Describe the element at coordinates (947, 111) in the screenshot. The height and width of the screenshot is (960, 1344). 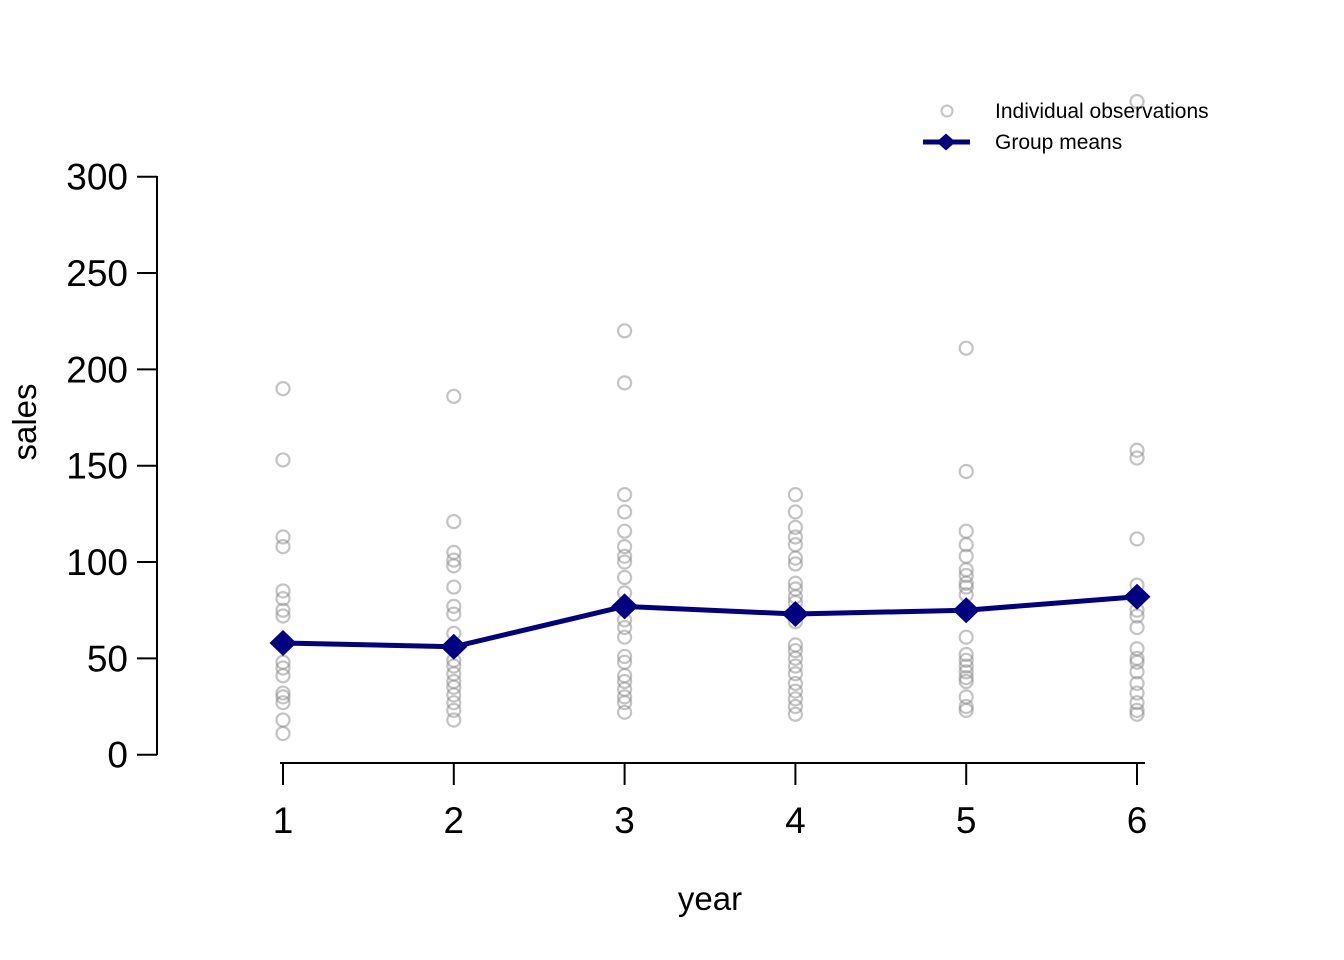
I see `legend-observations-marker-icon` at that location.